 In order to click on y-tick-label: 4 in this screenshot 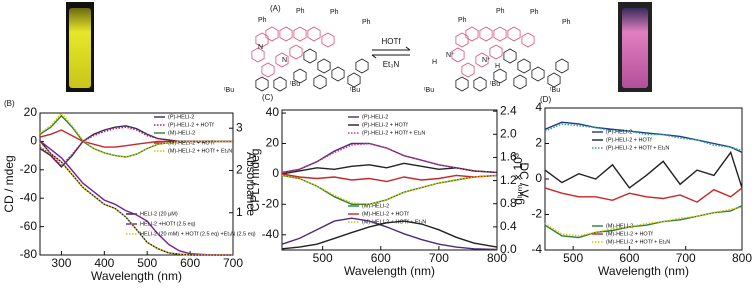, I will do `click(538, 107)`.